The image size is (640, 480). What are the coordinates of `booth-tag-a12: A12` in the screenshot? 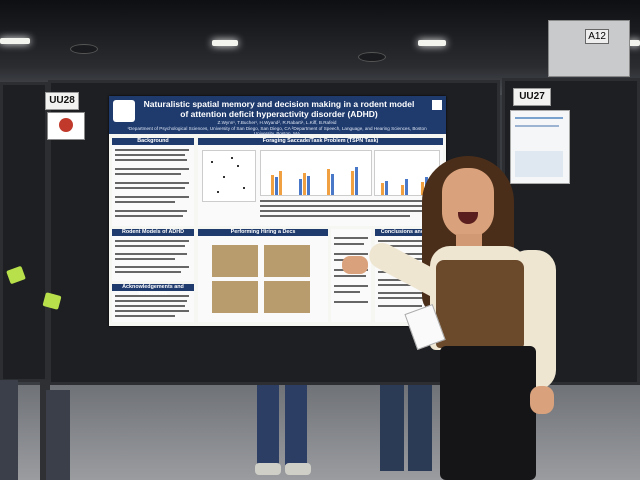 It's located at (597, 36).